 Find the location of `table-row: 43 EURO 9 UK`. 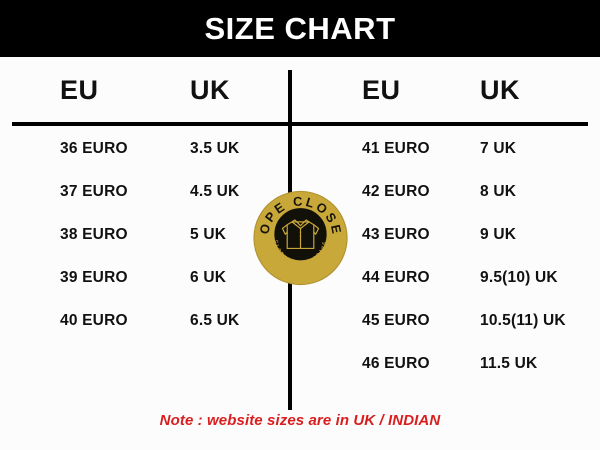

table-row: 43 EURO 9 UK is located at coordinates (477, 247).